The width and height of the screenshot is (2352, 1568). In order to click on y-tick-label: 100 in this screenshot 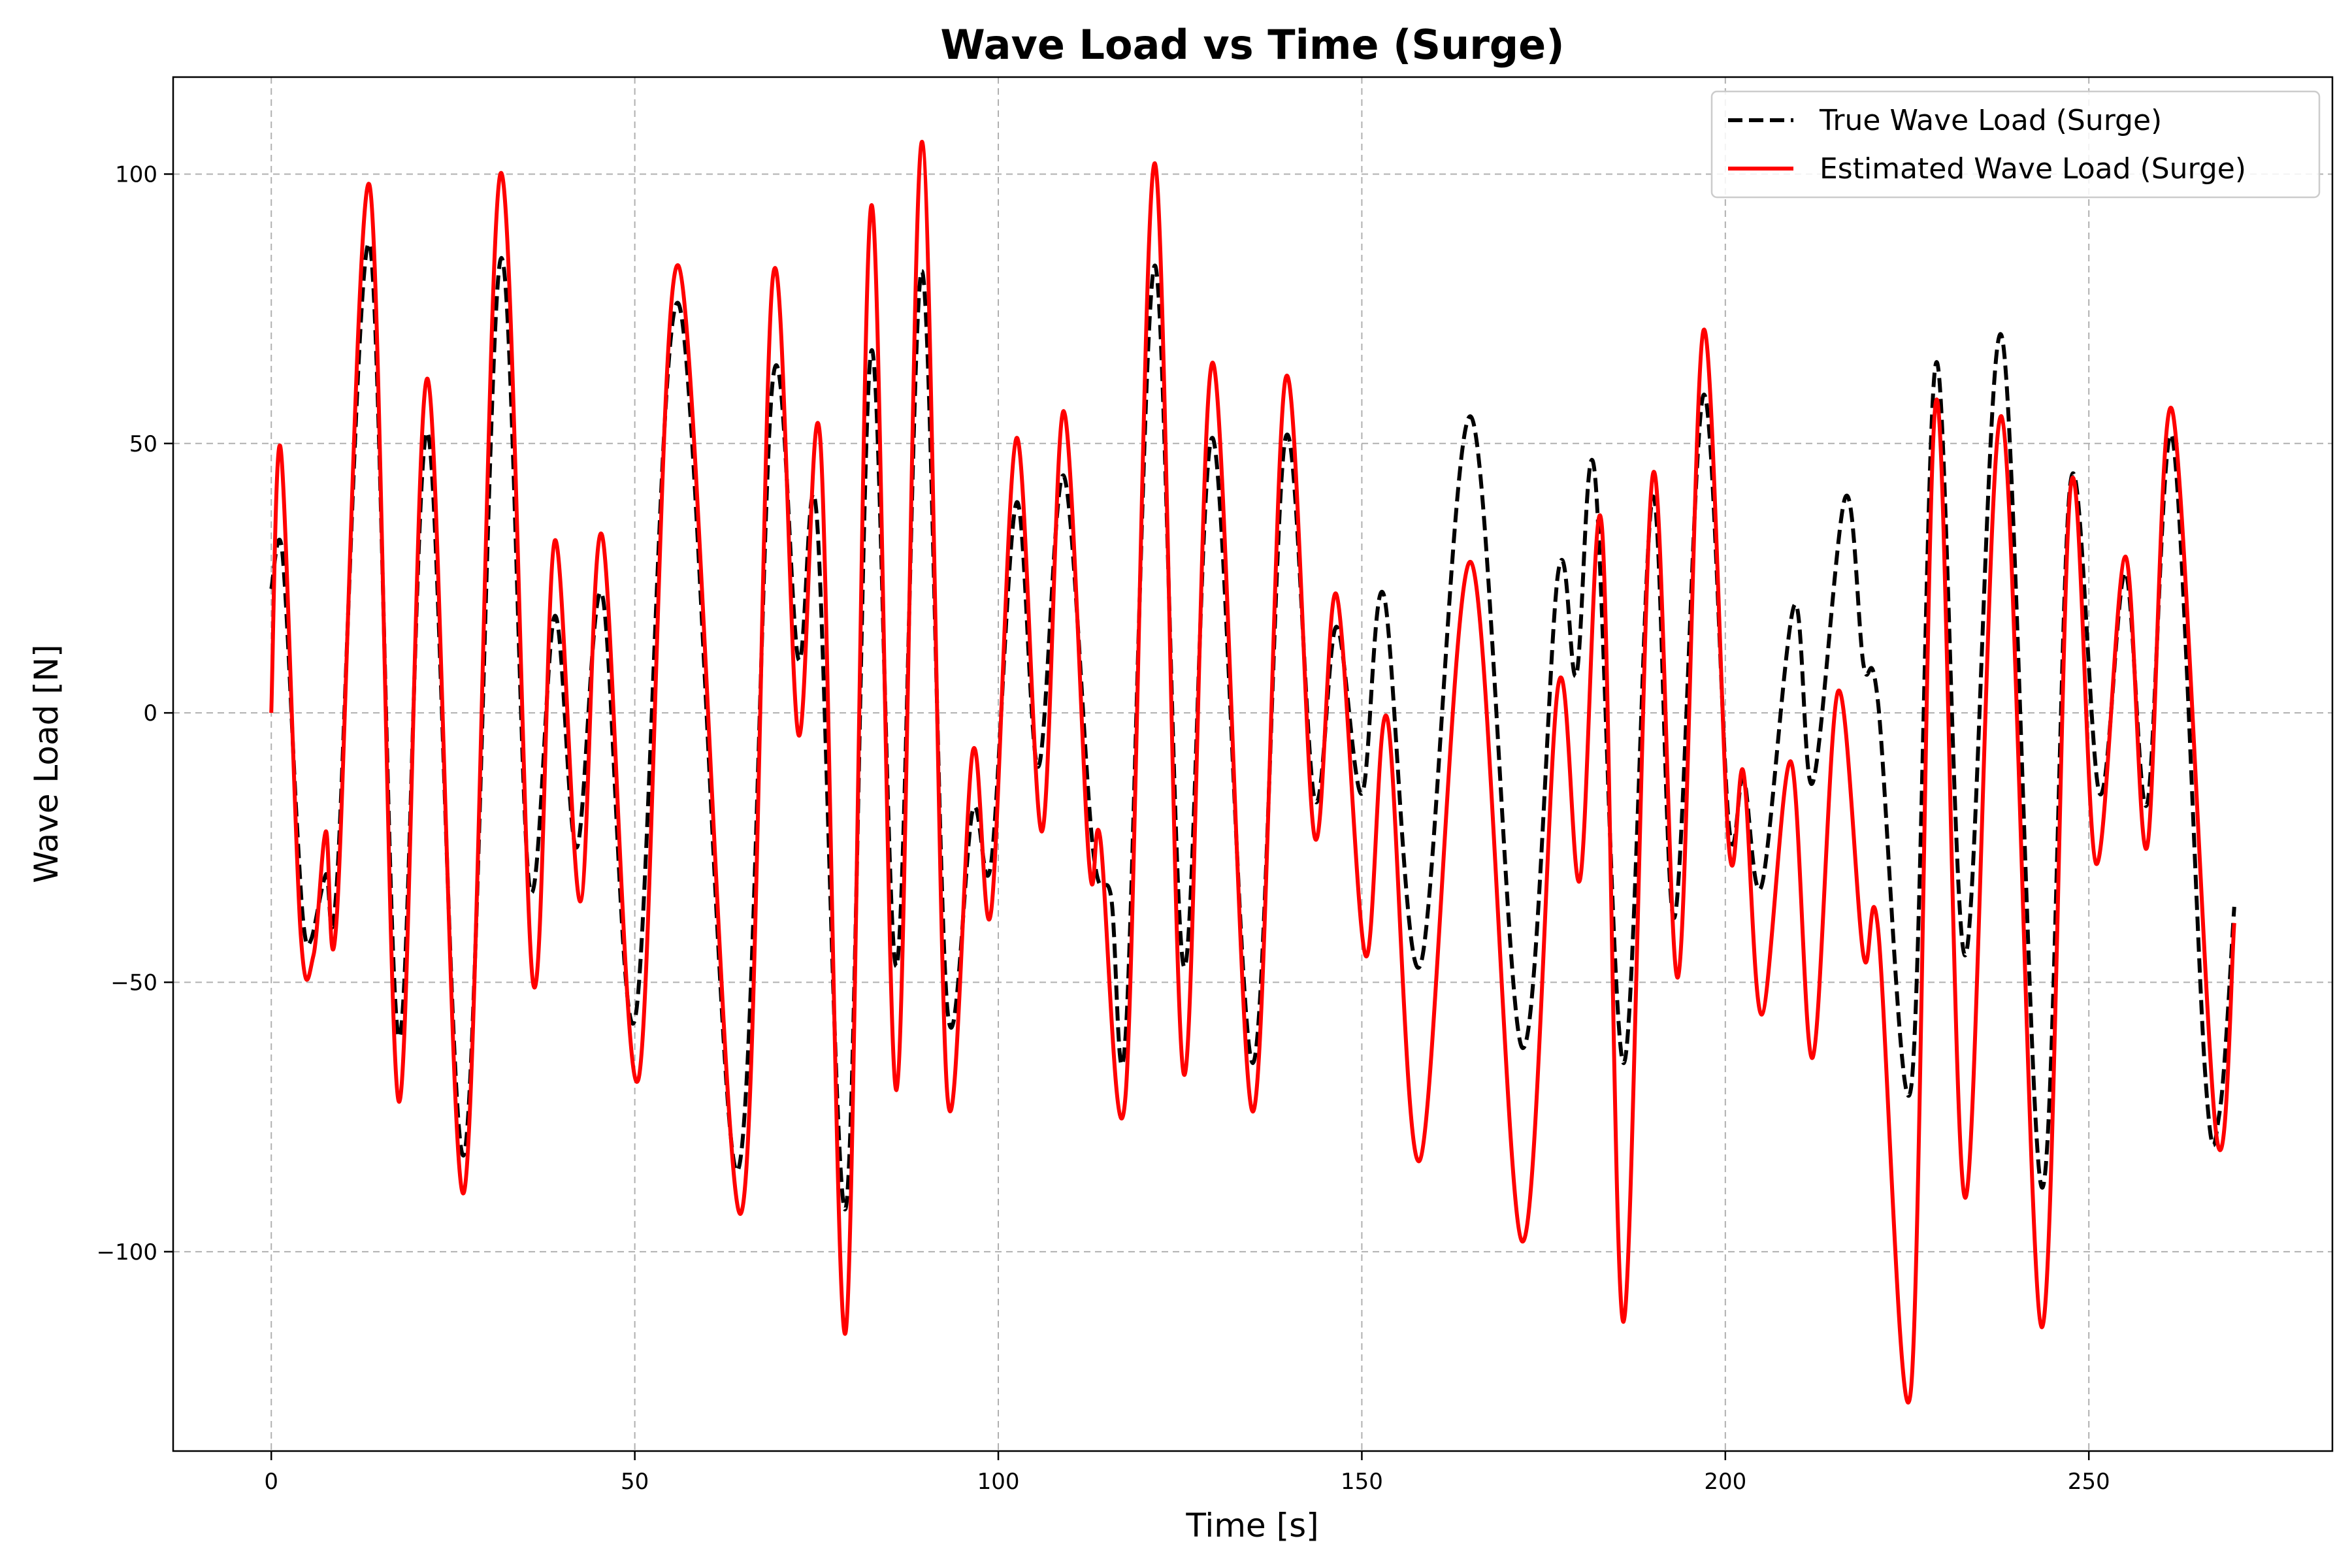, I will do `click(136, 174)`.